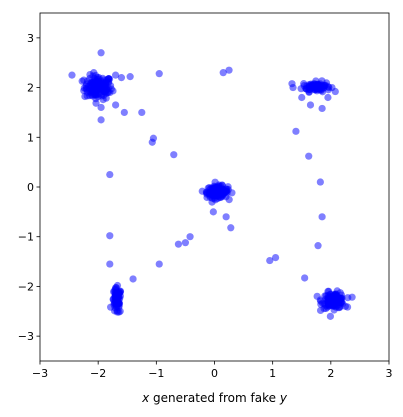  I want to click on x-axis-label-part: x, so click(145, 398).